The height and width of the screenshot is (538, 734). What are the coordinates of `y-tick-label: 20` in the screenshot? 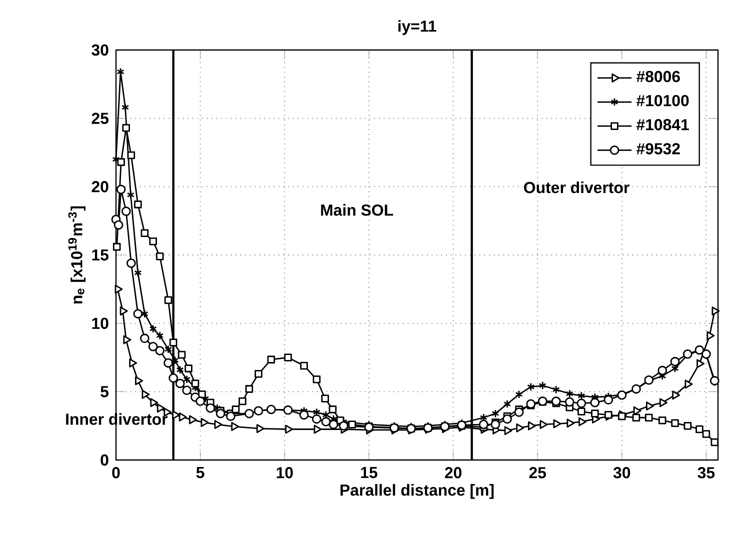 It's located at (100, 186).